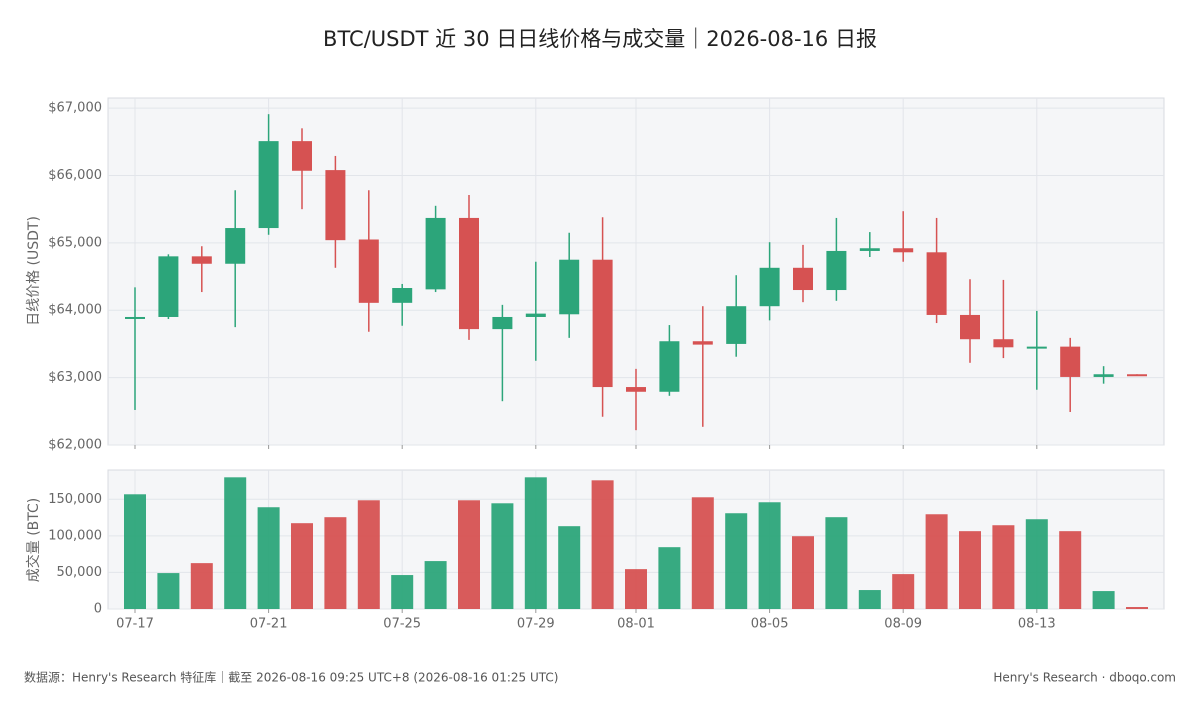  What do you see at coordinates (1037, 624) in the screenshot?
I see `x-tick-label: 08-13` at bounding box center [1037, 624].